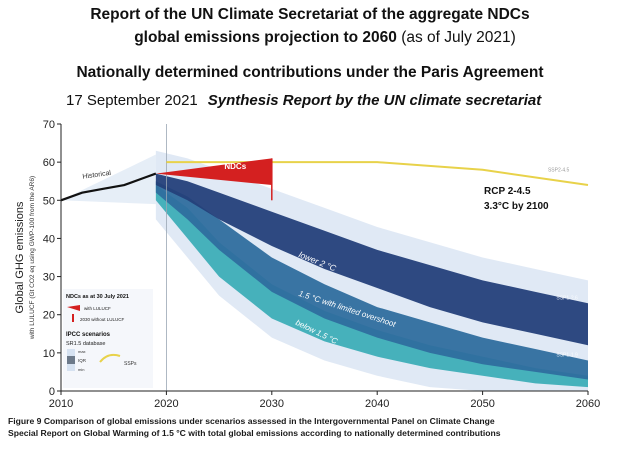  What do you see at coordinates (482, 404) in the screenshot?
I see `x-tick-label: 2050` at bounding box center [482, 404].